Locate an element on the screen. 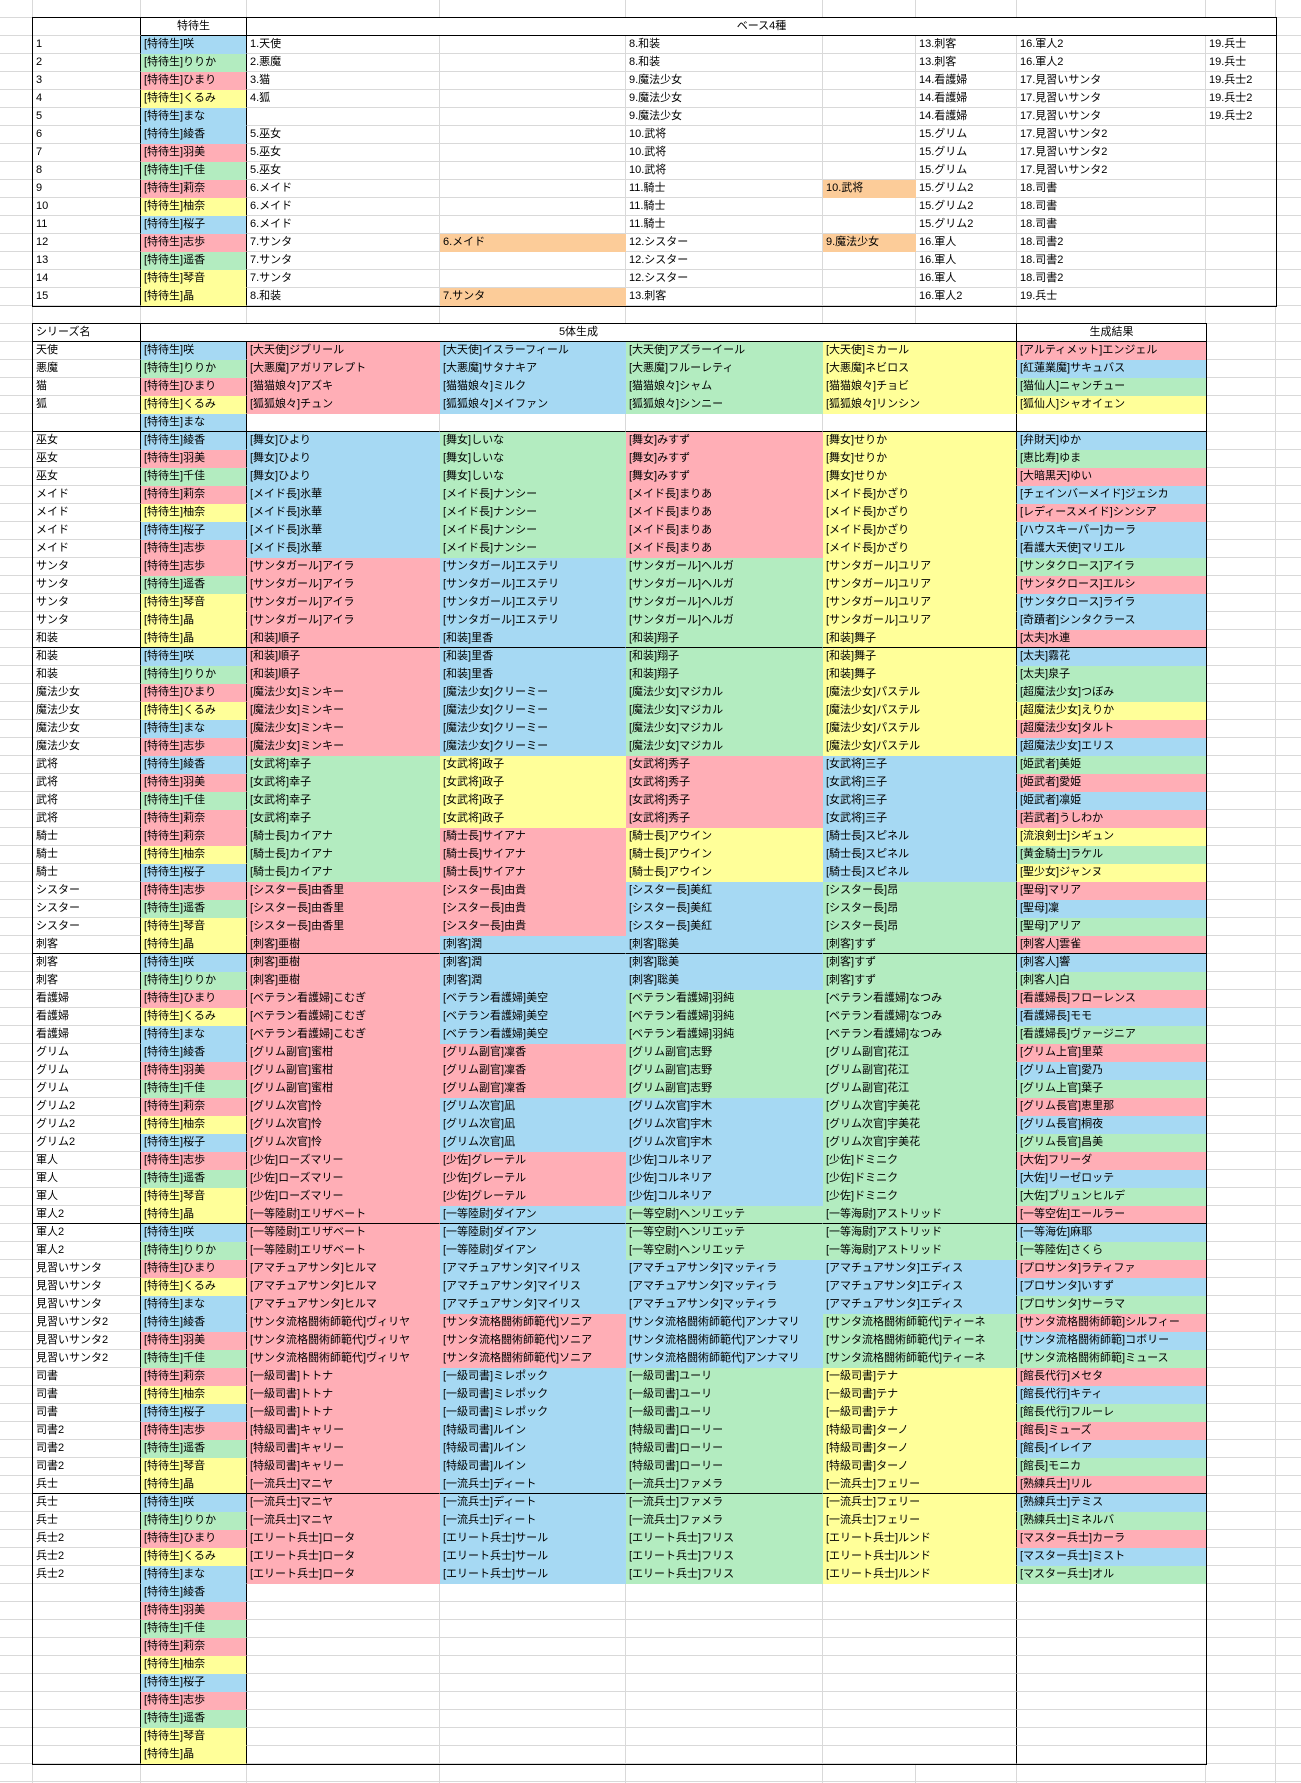 Image resolution: width=1301 pixels, height=1783 pixels. base-cell: 15.グリム2 is located at coordinates (966, 207).